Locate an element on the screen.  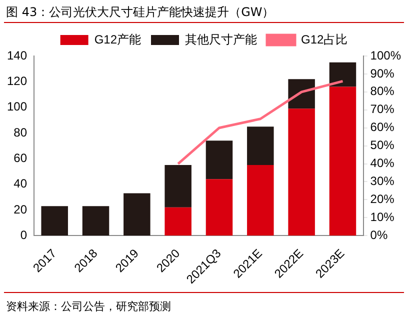
y-tick-label: 120 is located at coordinates (17, 81).